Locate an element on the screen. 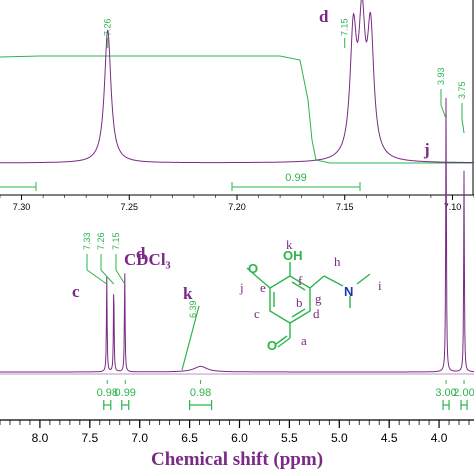 The image size is (474, 474). svg-text: 0.99 is located at coordinates (125, 393).